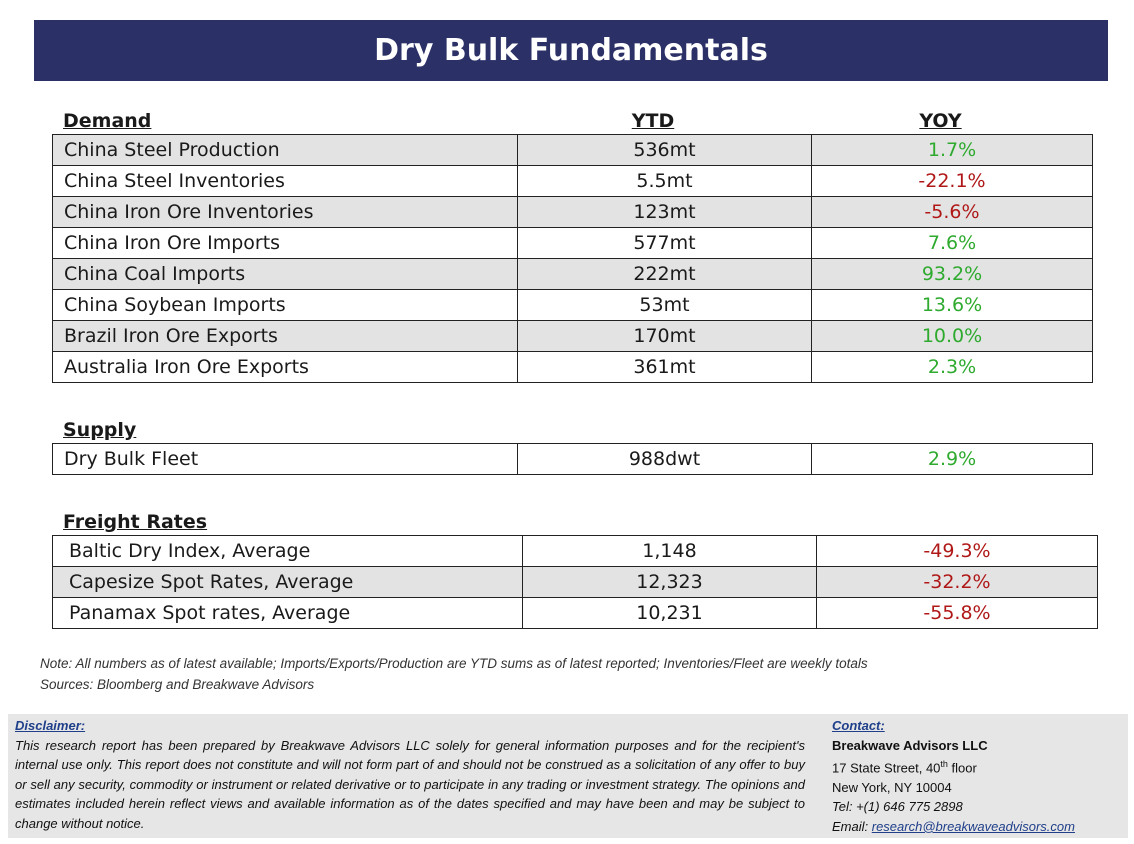 The image size is (1134, 844). Describe the element at coordinates (664, 274) in the screenshot. I see `ytd-value-cell: 222mt` at that location.